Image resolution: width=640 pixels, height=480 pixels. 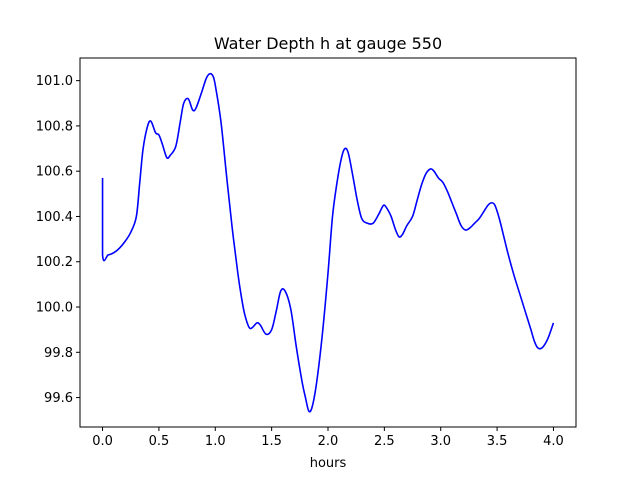 I want to click on x-tick-label: 0.0, so click(x=102, y=441).